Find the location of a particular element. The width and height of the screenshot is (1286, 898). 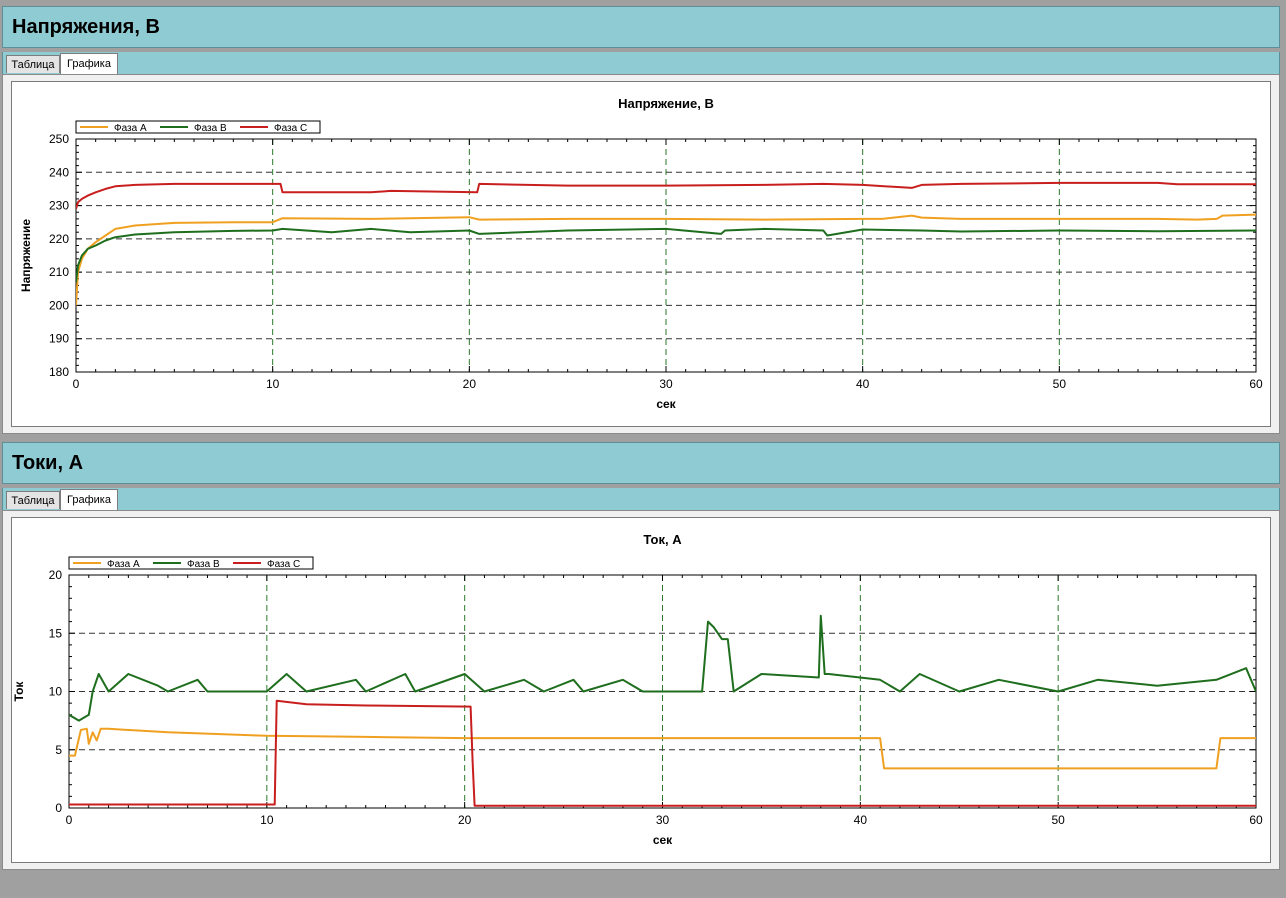

chart-title: Напряжение, В is located at coordinates (666, 103).